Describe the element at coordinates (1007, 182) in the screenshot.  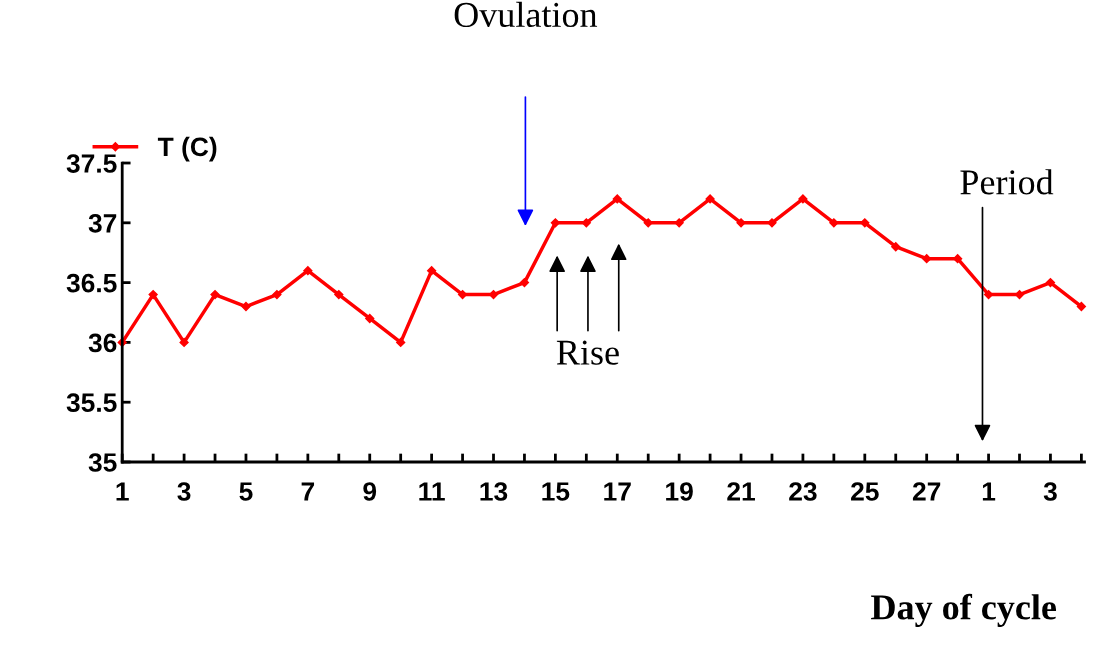
I see `annotation: Period` at that location.